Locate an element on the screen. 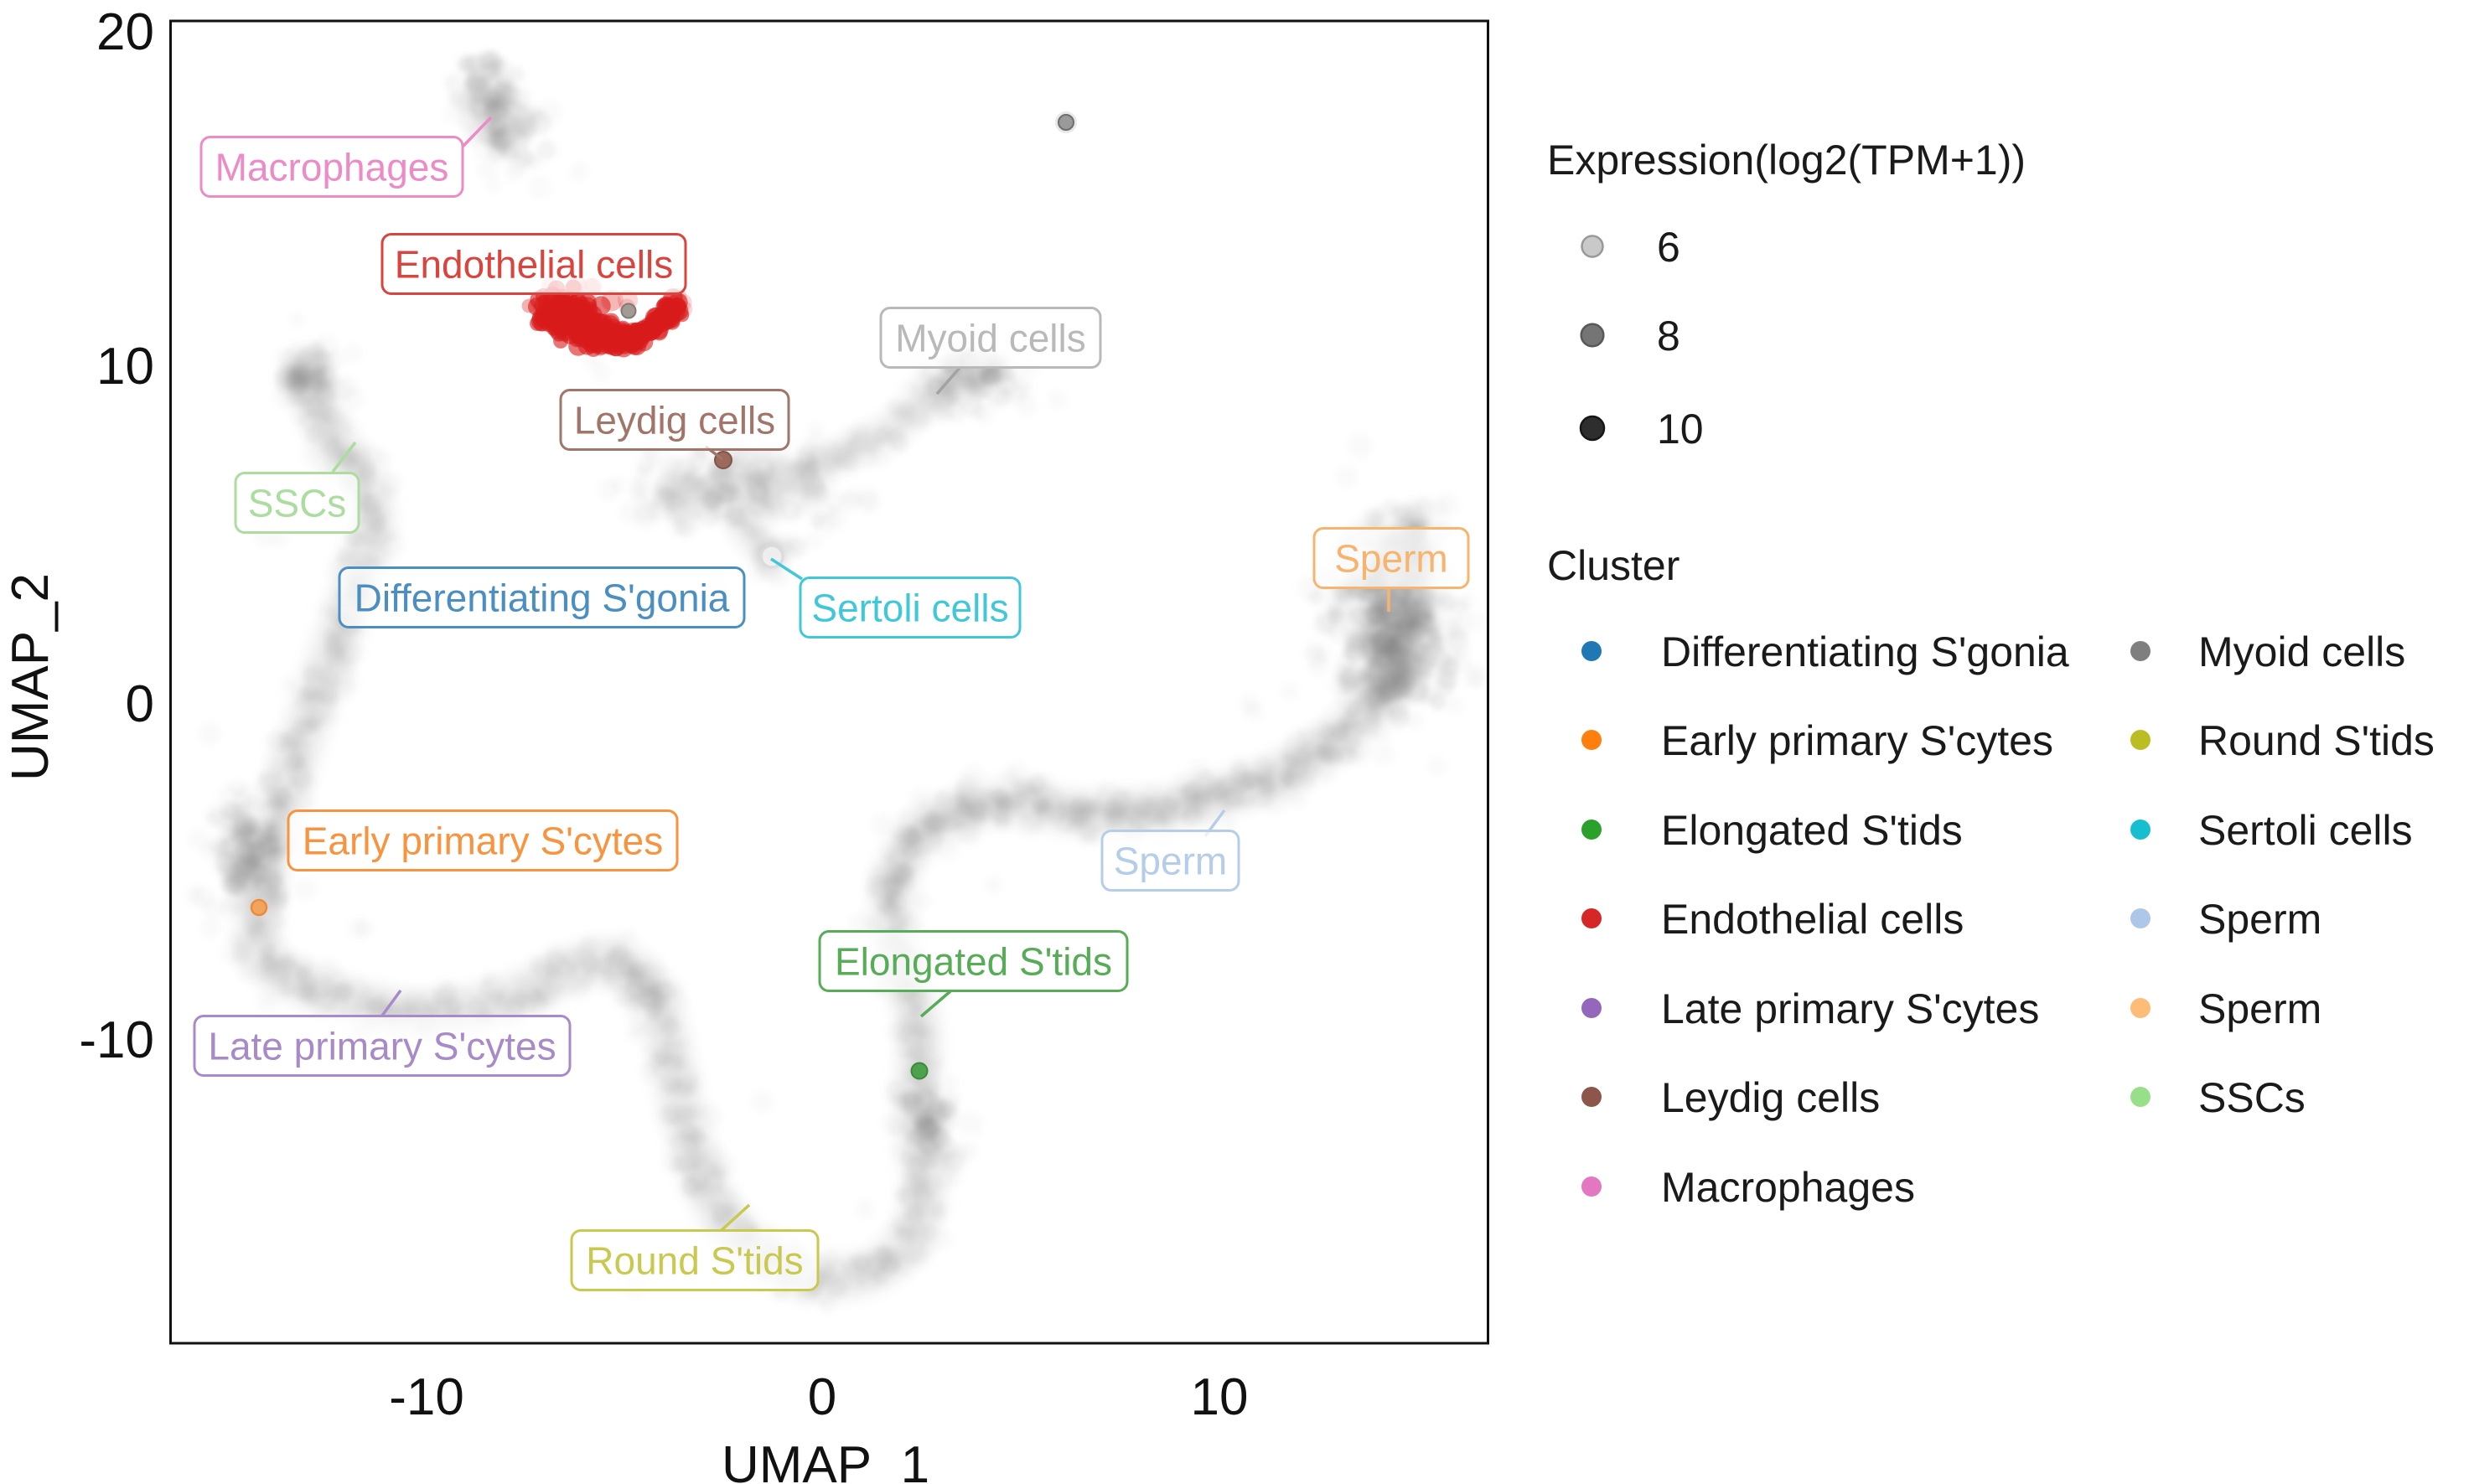 This screenshot has width=2474, height=1484. svg-text: Cluster is located at coordinates (1613, 566).